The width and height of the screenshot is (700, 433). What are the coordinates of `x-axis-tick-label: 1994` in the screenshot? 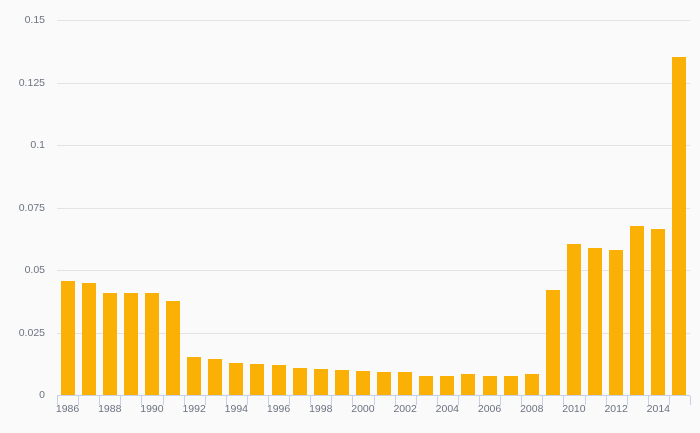 It's located at (236, 409).